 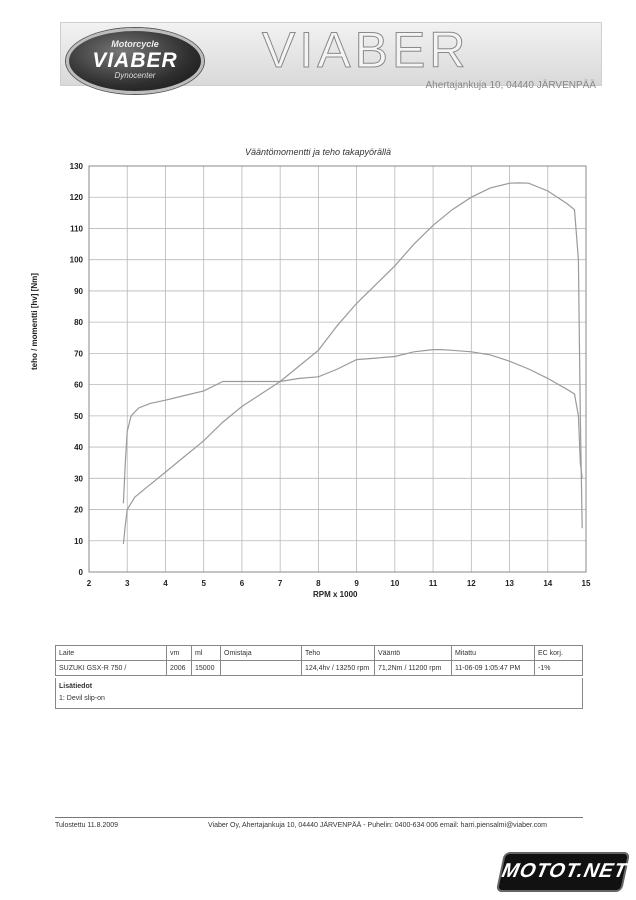 I want to click on x-tick-label: 5, so click(x=203, y=583).